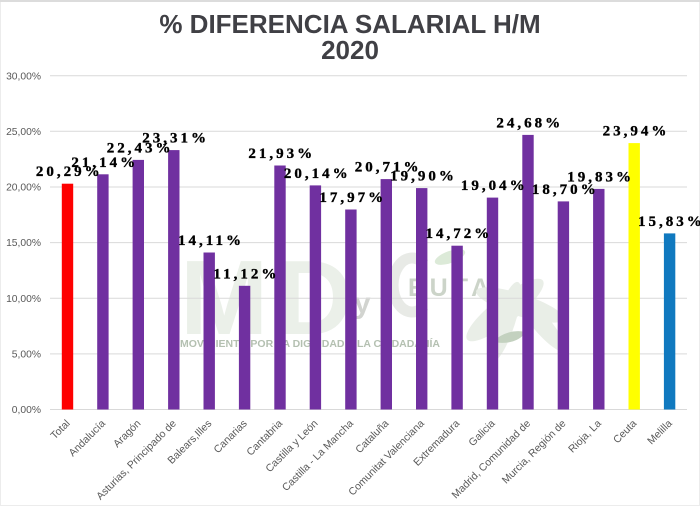 The image size is (700, 506). Describe the element at coordinates (317, 174) in the screenshot. I see `svg-text: 20,14%` at that location.